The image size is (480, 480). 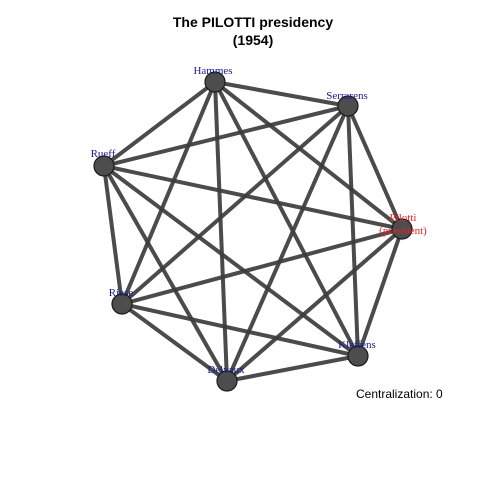 I want to click on edge-hammes-delvaux, so click(x=221, y=231).